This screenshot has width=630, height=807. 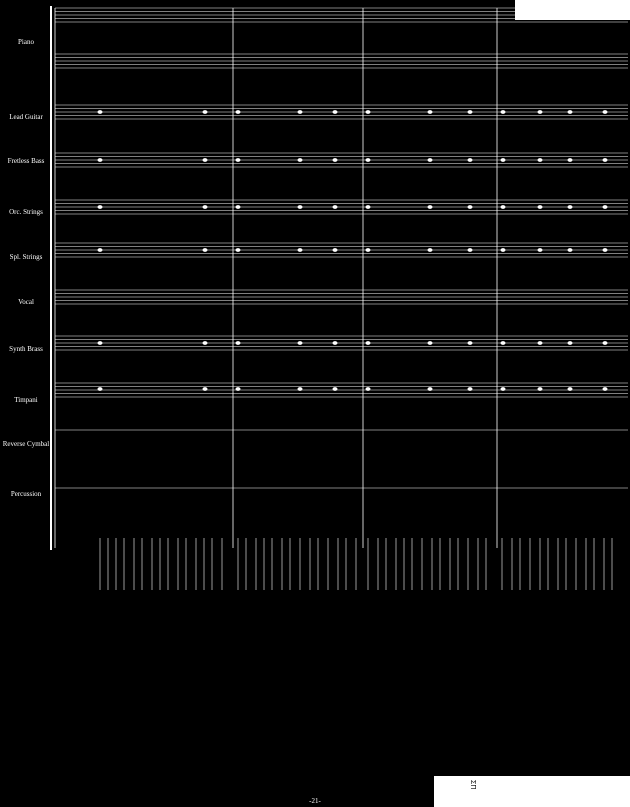 I want to click on instrument-label-reverse-cymbal: Reverse Cymbal, so click(x=26, y=444).